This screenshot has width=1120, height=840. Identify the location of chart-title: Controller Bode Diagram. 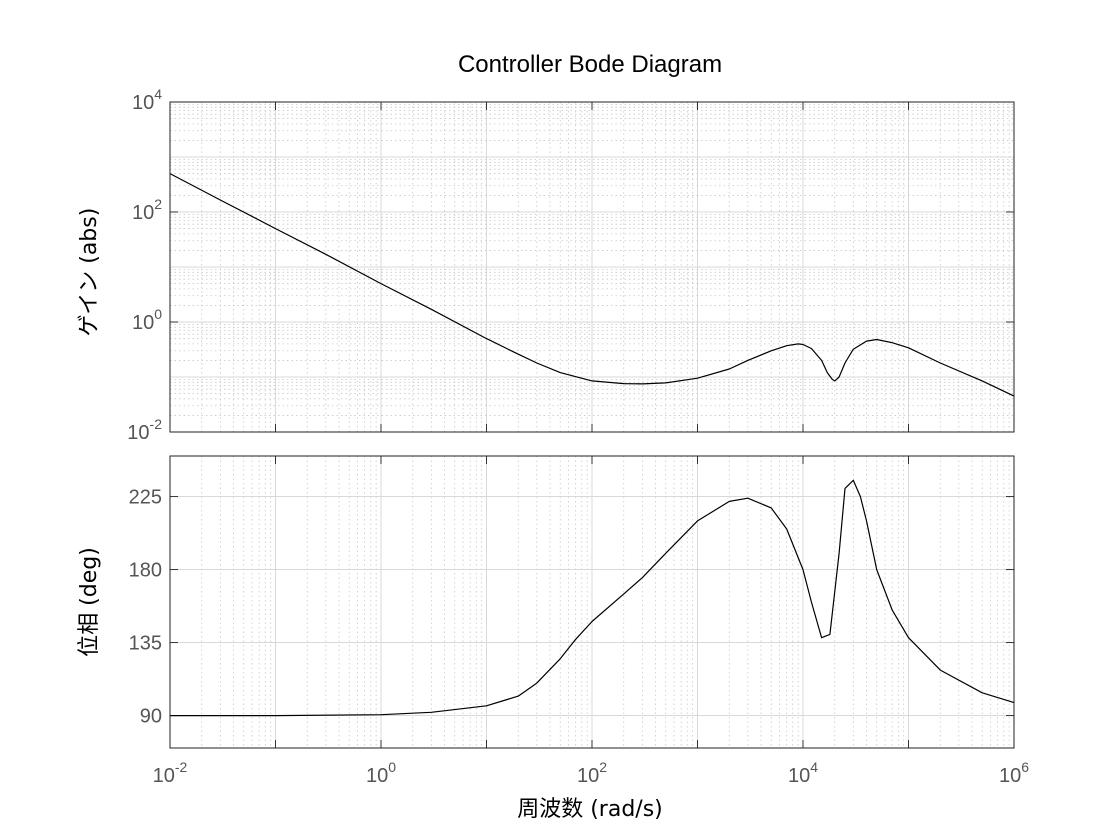
(590, 64).